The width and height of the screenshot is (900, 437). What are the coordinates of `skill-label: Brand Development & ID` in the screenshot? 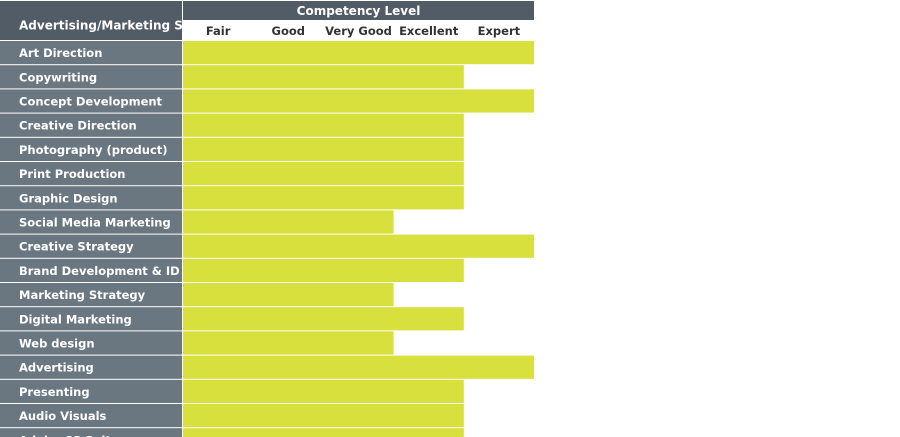 It's located at (99, 271).